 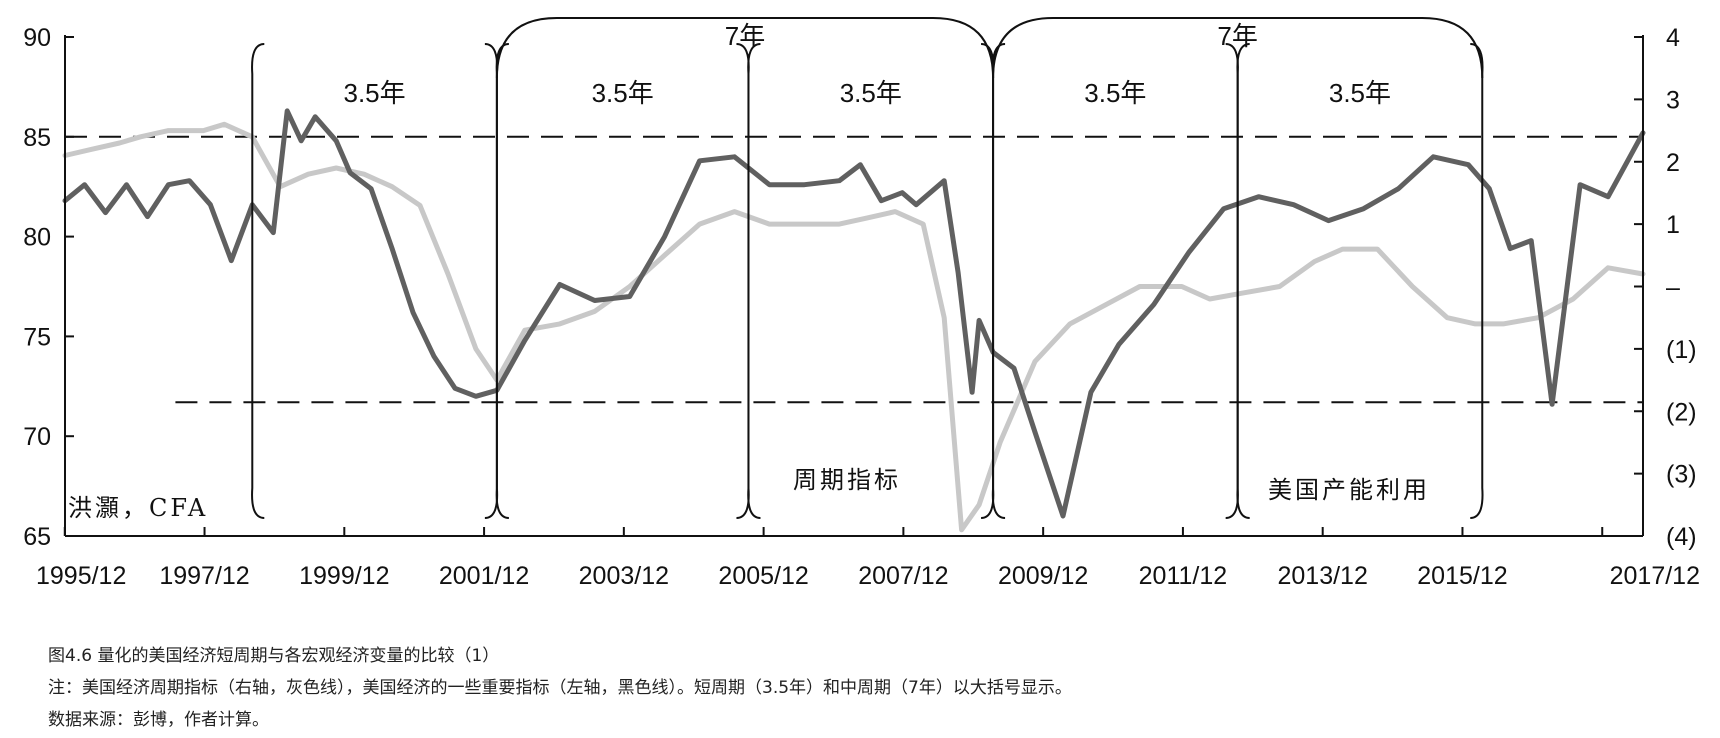 What do you see at coordinates (1323, 576) in the screenshot?
I see `x-tick-label-9: 2013/12` at bounding box center [1323, 576].